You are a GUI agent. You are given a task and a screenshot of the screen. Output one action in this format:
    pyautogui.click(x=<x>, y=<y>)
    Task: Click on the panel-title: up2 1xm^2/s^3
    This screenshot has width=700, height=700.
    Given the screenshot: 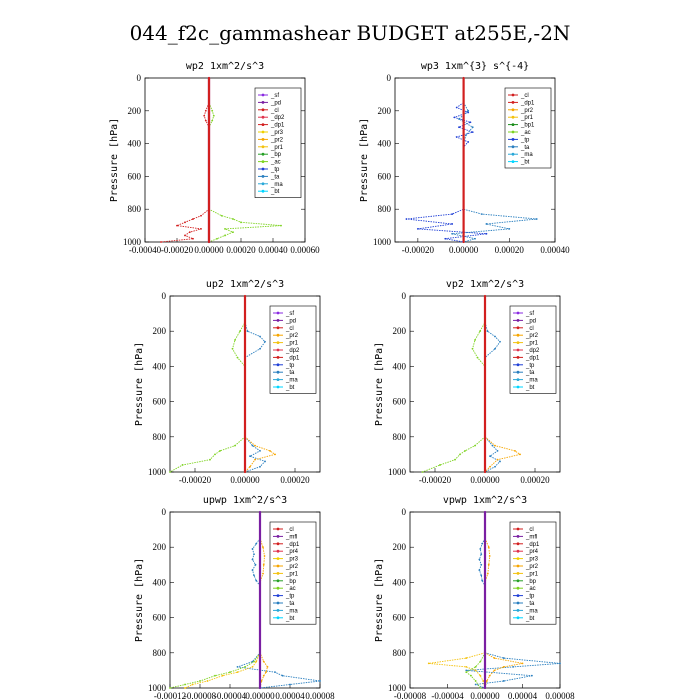 What is the action you would take?
    pyautogui.click(x=245, y=284)
    